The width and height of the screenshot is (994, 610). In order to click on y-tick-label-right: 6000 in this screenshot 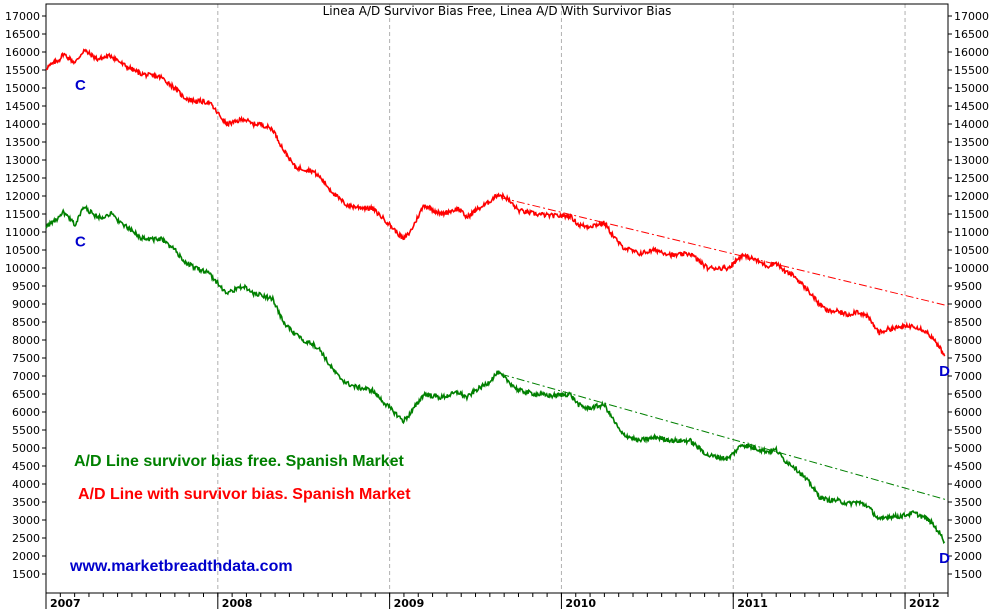, I will do `click(968, 412)`.